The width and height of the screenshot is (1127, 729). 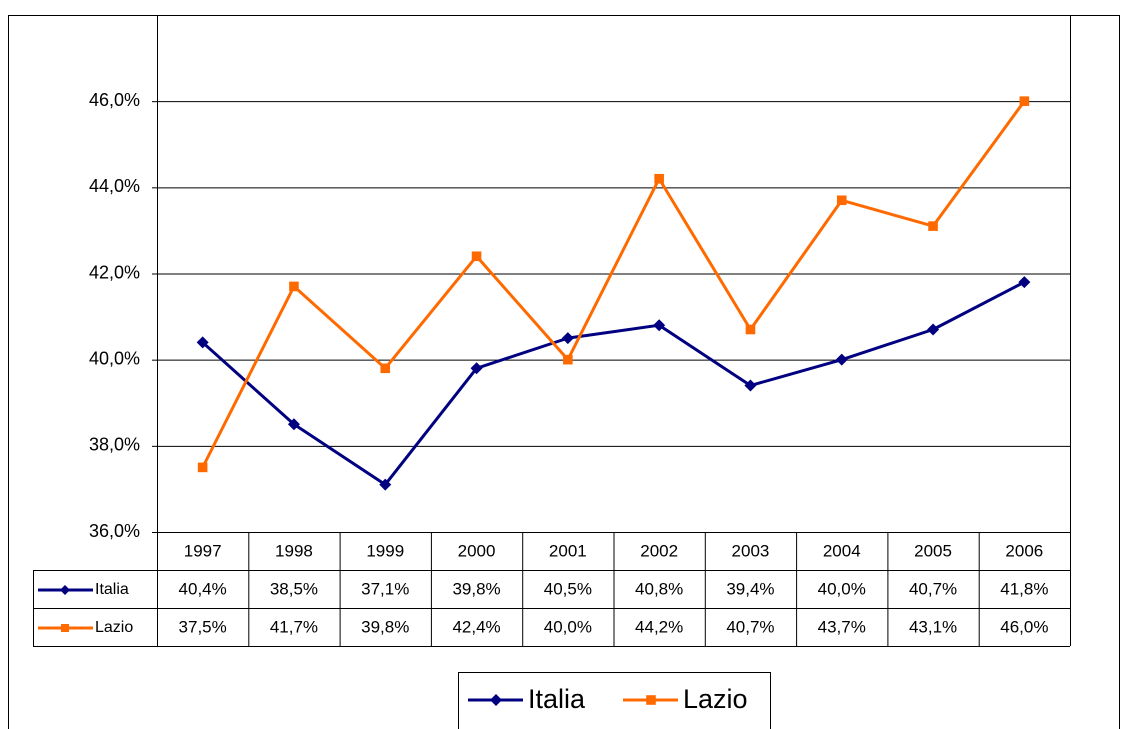 I want to click on y-tick-label: 46,0%, so click(x=114, y=100).